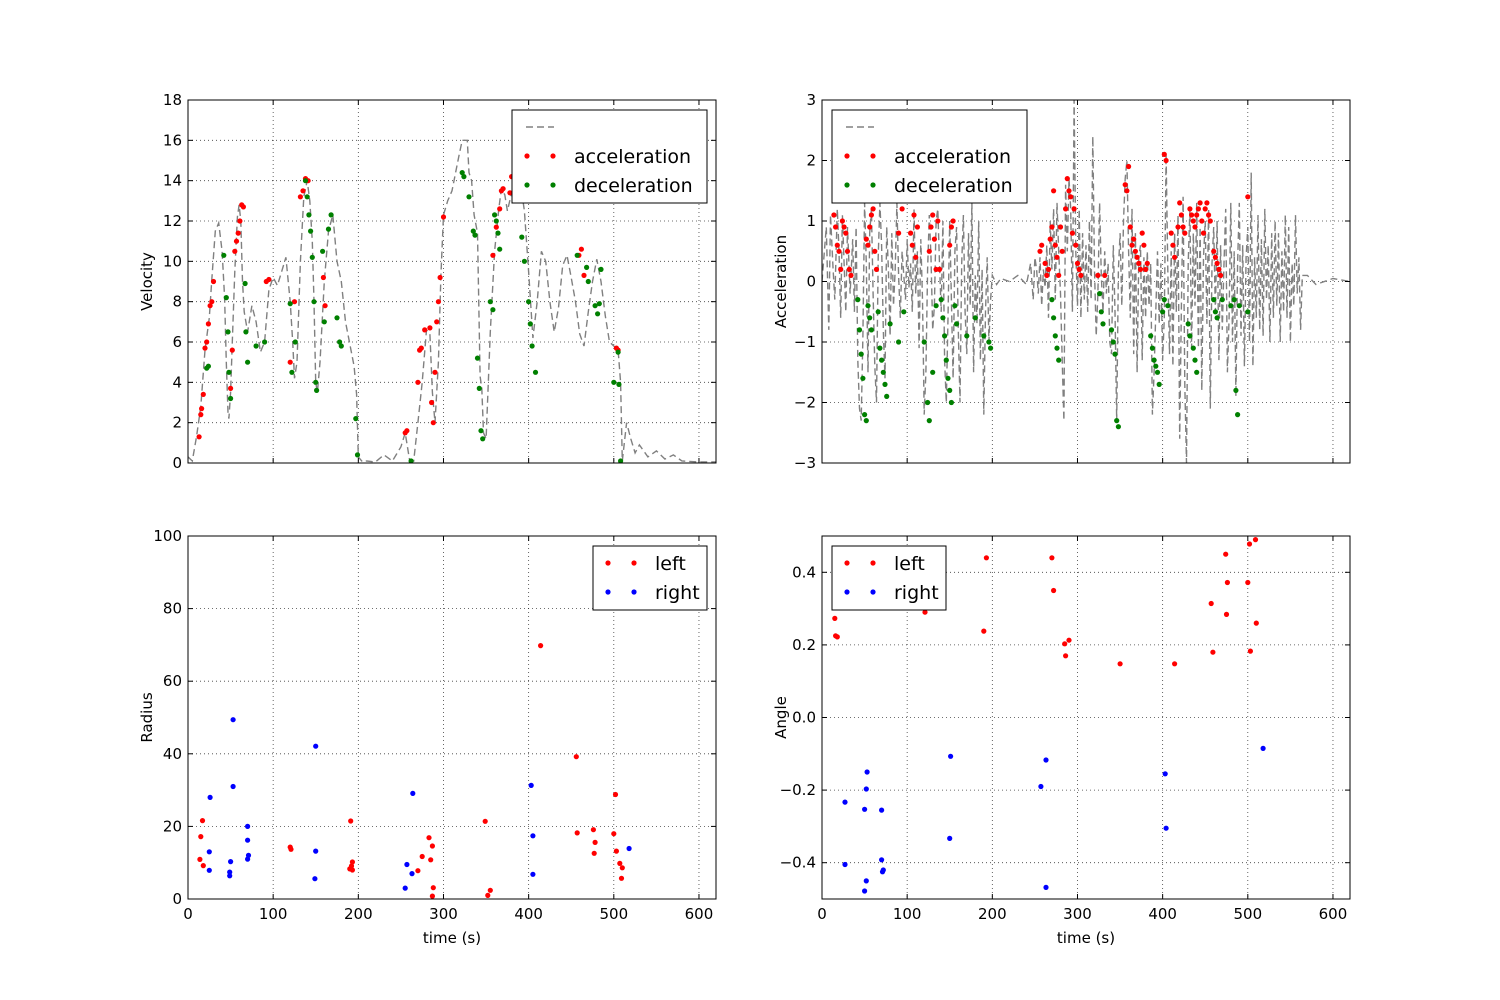 This screenshot has width=1500, height=1000. I want to click on legend-label: right, so click(677, 593).